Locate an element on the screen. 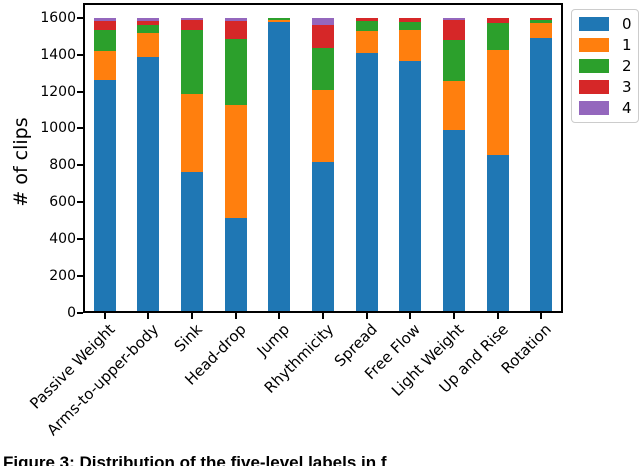 This screenshot has height=466, width=640. legend-label: 4 is located at coordinates (627, 107).